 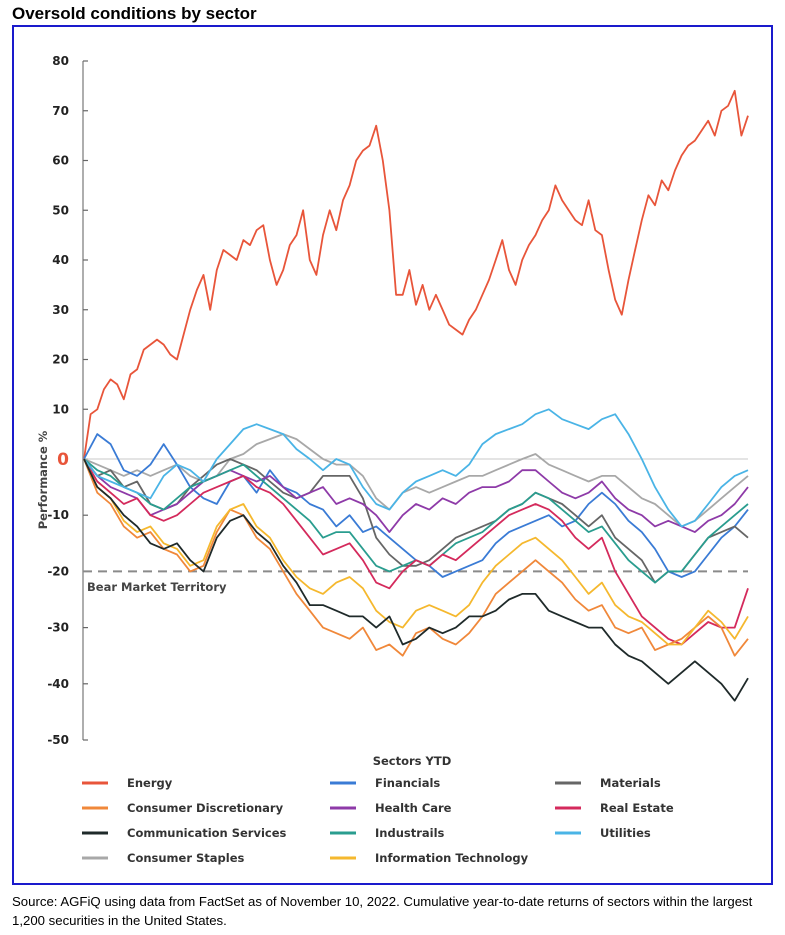 I want to click on y-tick-label: -30, so click(x=58, y=628).